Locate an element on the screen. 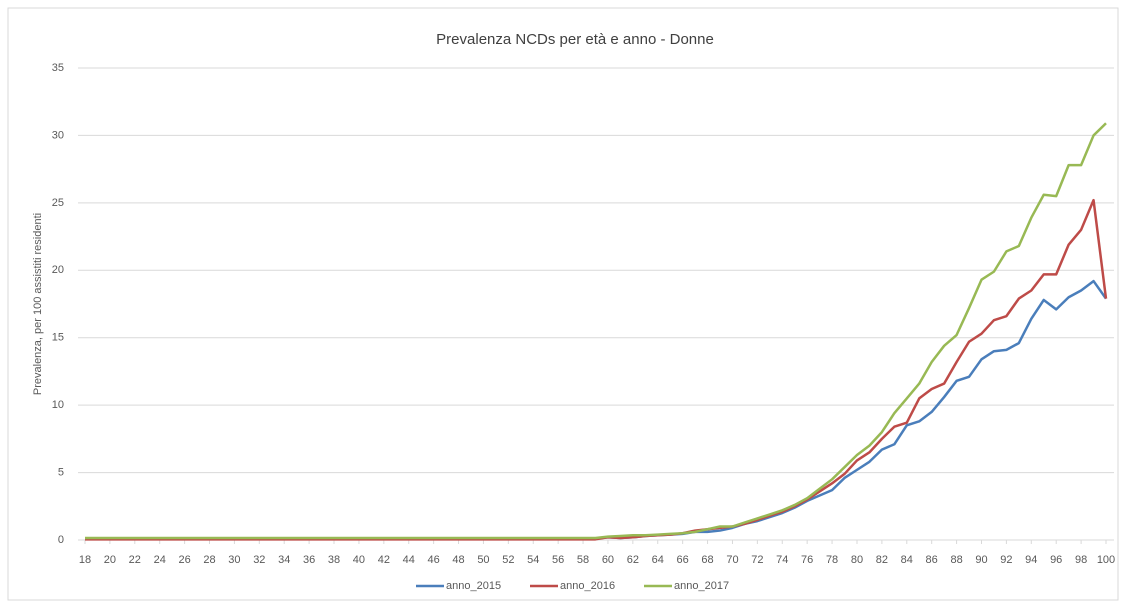  x-tick-label: 50 is located at coordinates (483, 560).